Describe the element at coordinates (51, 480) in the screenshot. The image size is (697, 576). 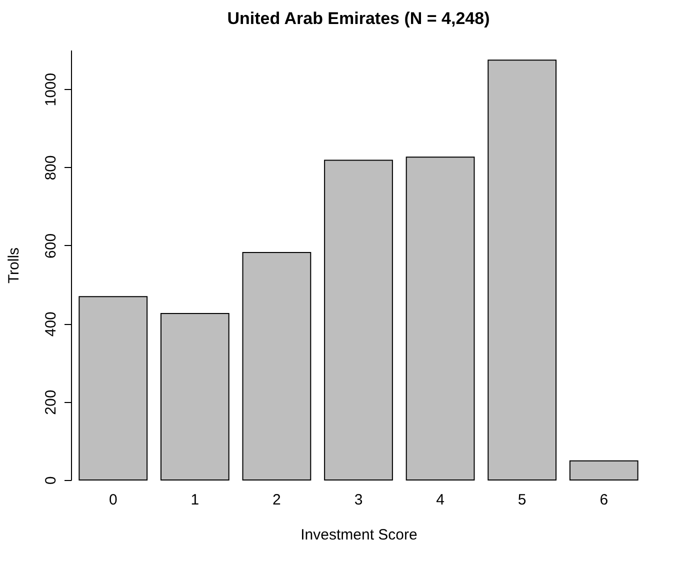
I see `y-tick-label: 0` at that location.